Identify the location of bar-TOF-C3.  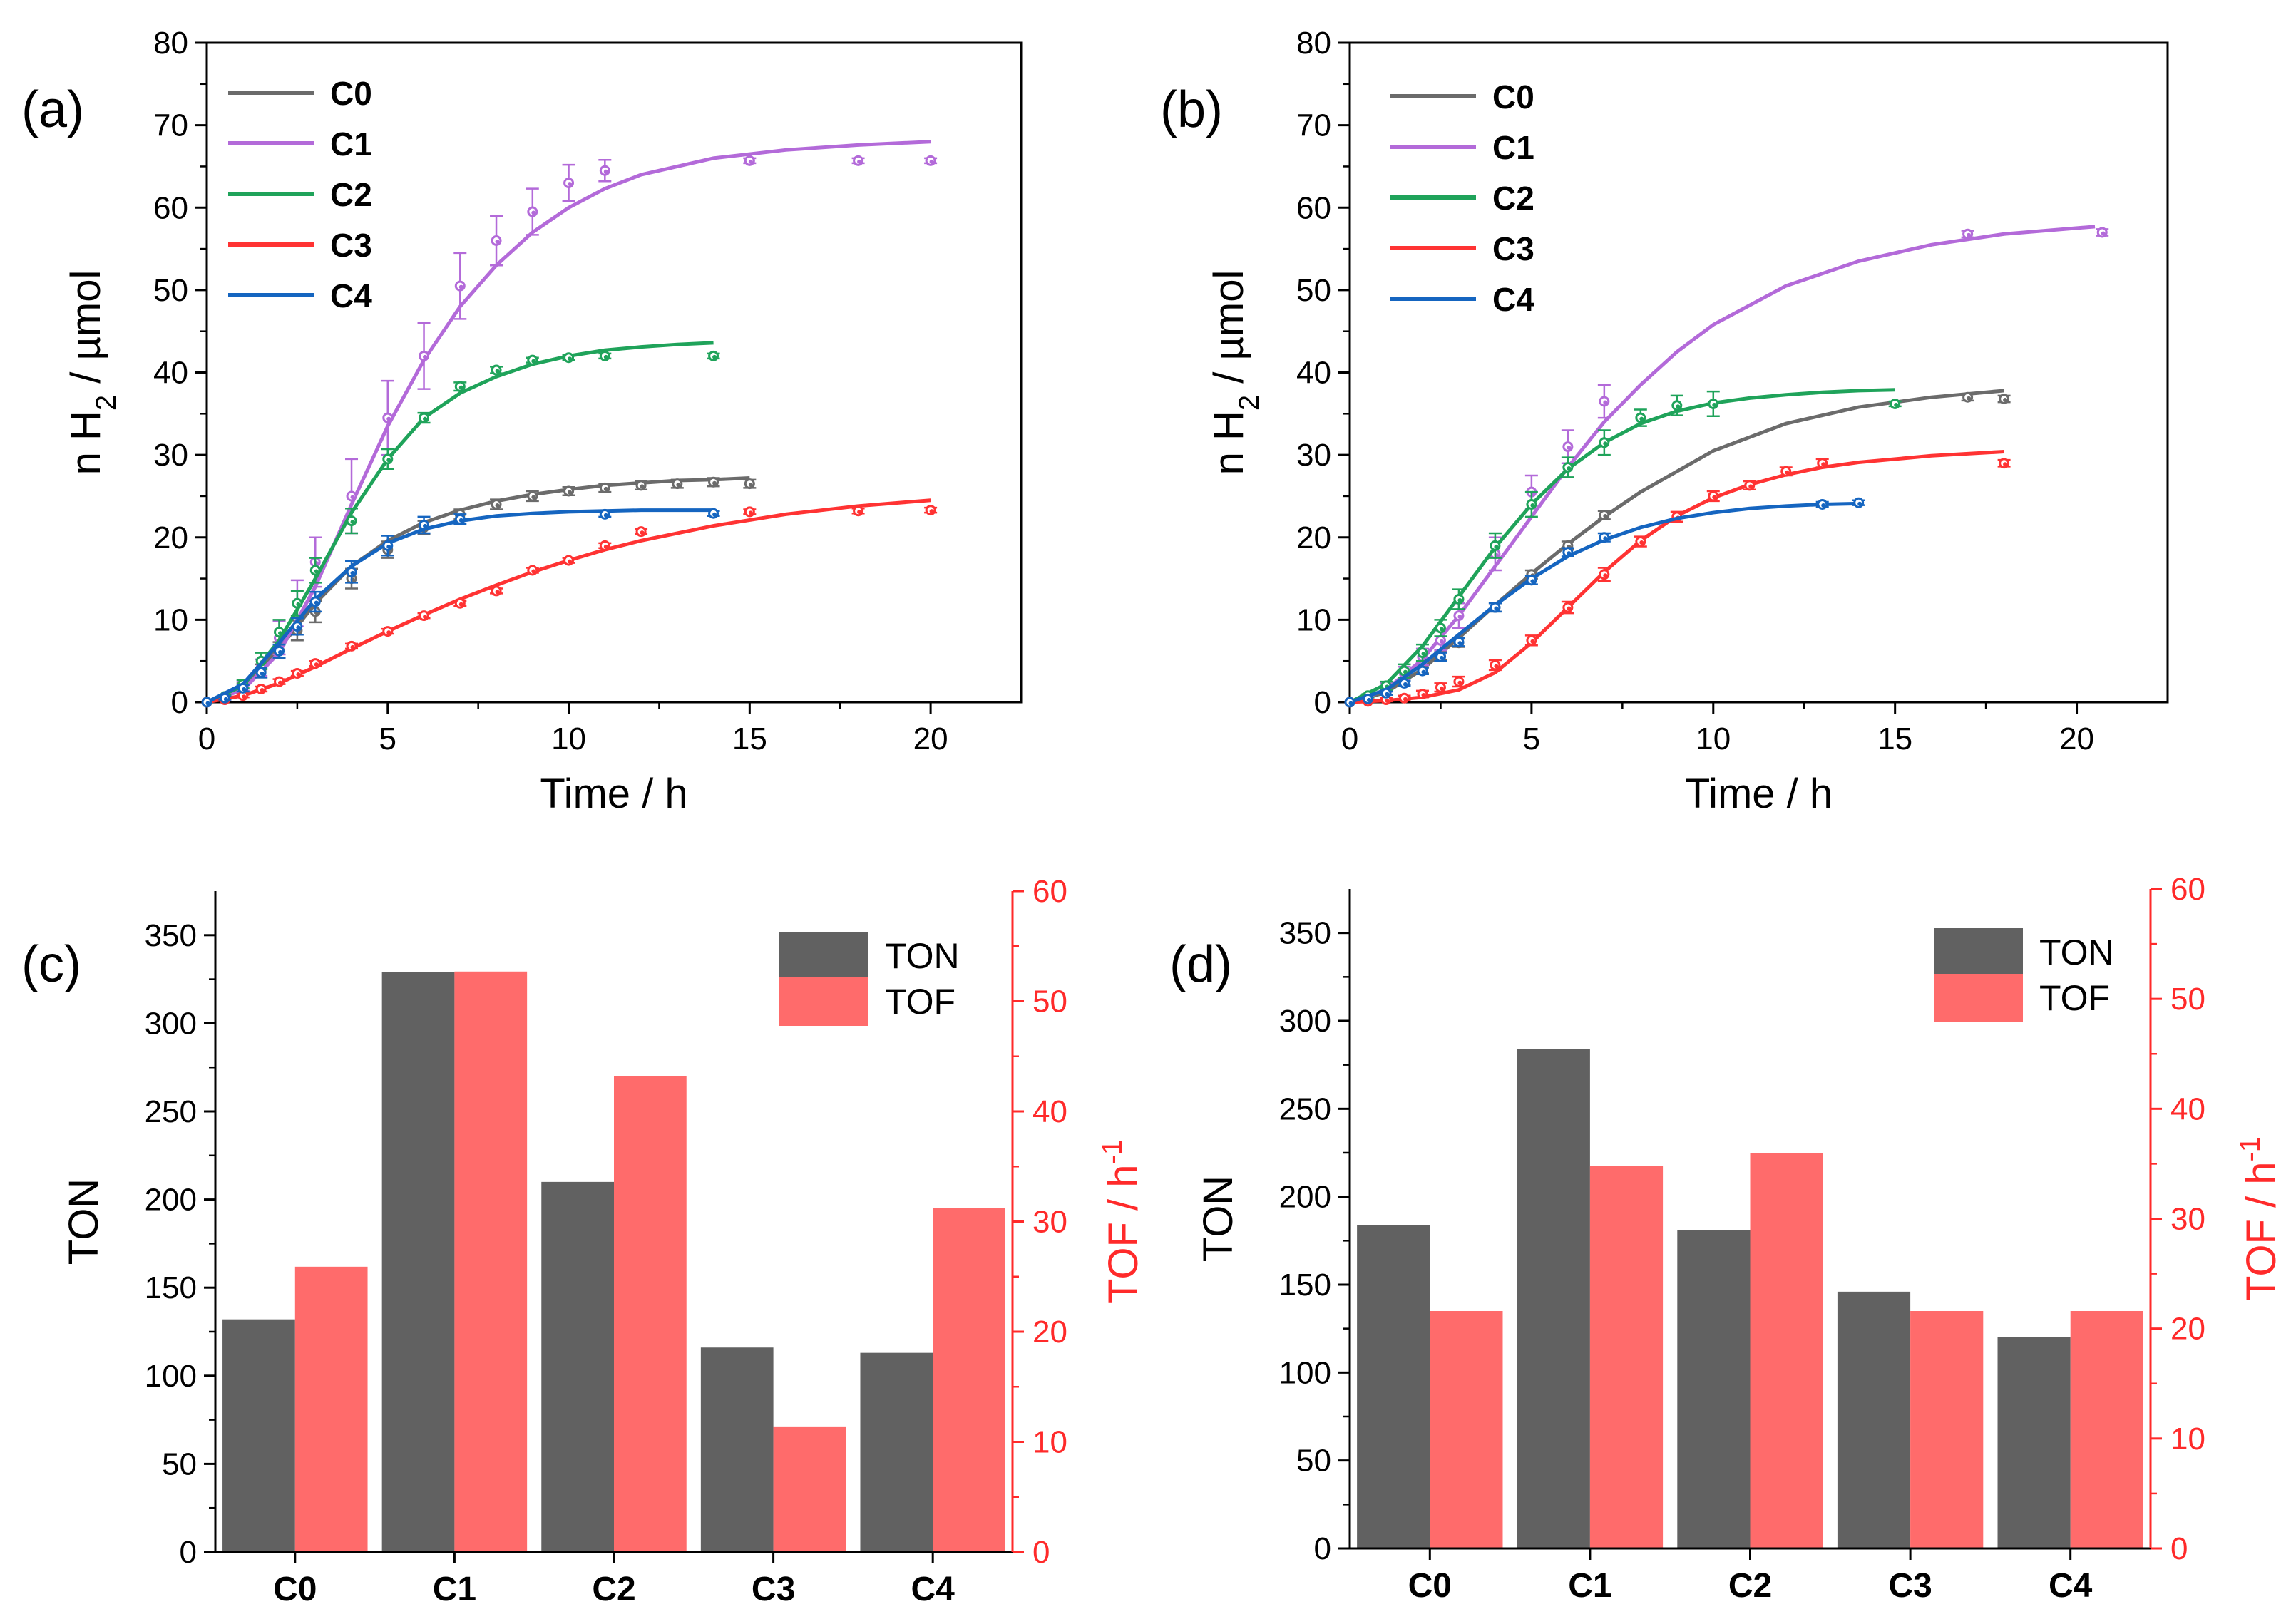
(1947, 1429).